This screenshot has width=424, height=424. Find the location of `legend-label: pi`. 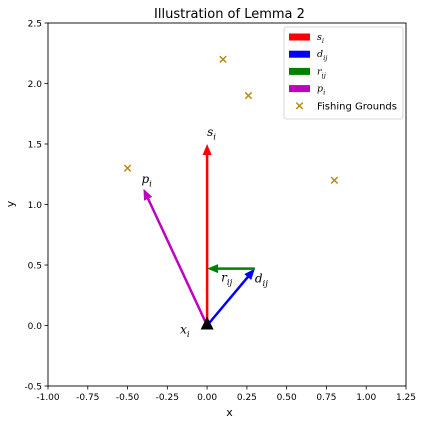

legend-label: pi is located at coordinates (321, 90).